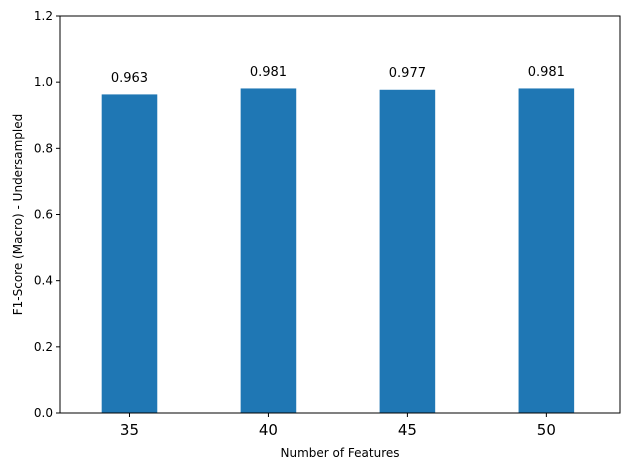 The image size is (630, 470). Describe the element at coordinates (407, 430) in the screenshot. I see `x-tick-label: 45` at that location.